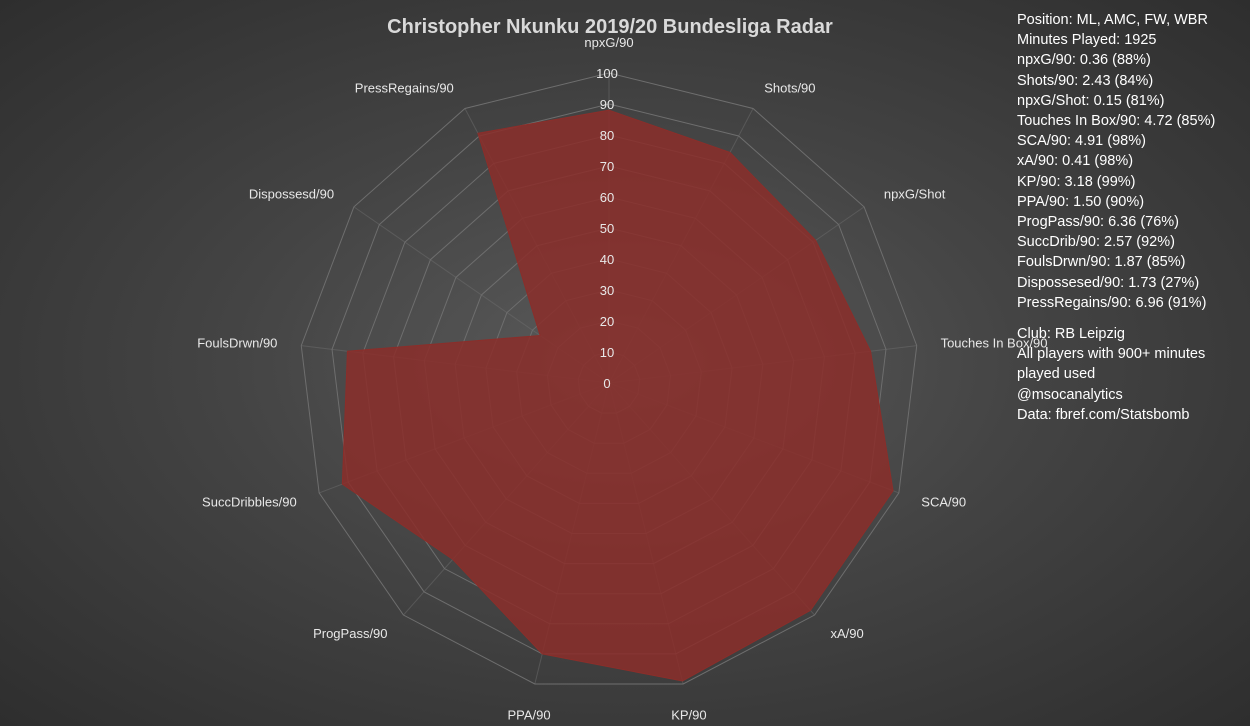 Image resolution: width=1250 pixels, height=726 pixels. Describe the element at coordinates (1076, 181) in the screenshot. I see `stat-line: KP/90: 3.18 (99%)` at that location.